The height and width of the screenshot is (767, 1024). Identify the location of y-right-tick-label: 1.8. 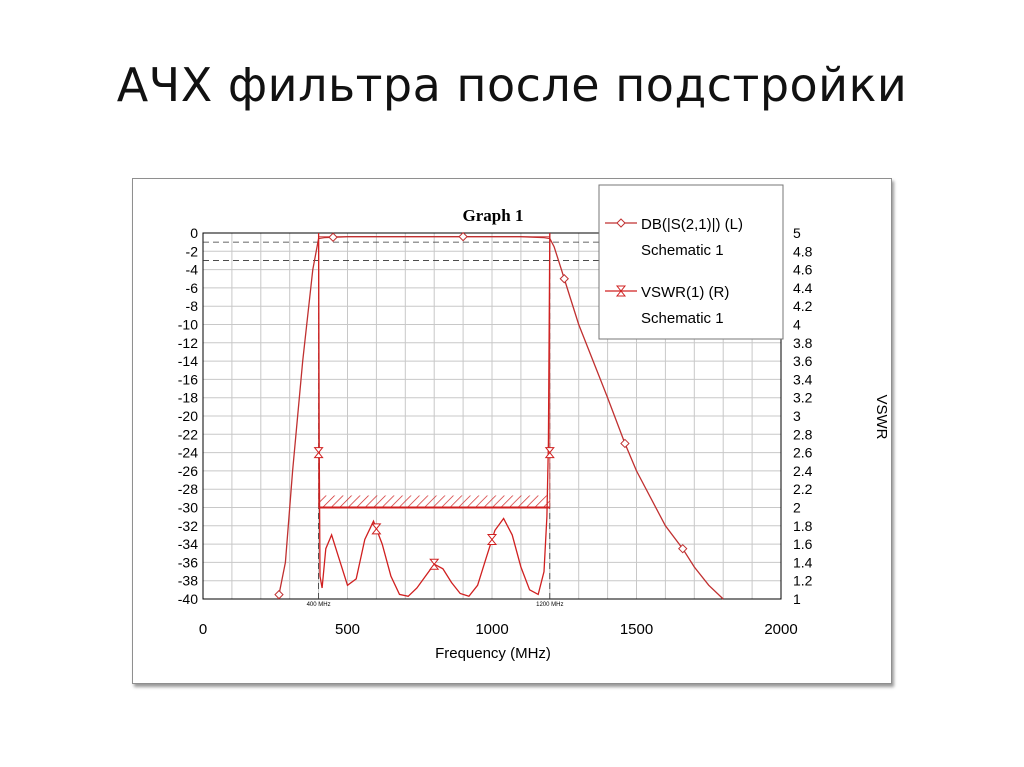
(803, 526).